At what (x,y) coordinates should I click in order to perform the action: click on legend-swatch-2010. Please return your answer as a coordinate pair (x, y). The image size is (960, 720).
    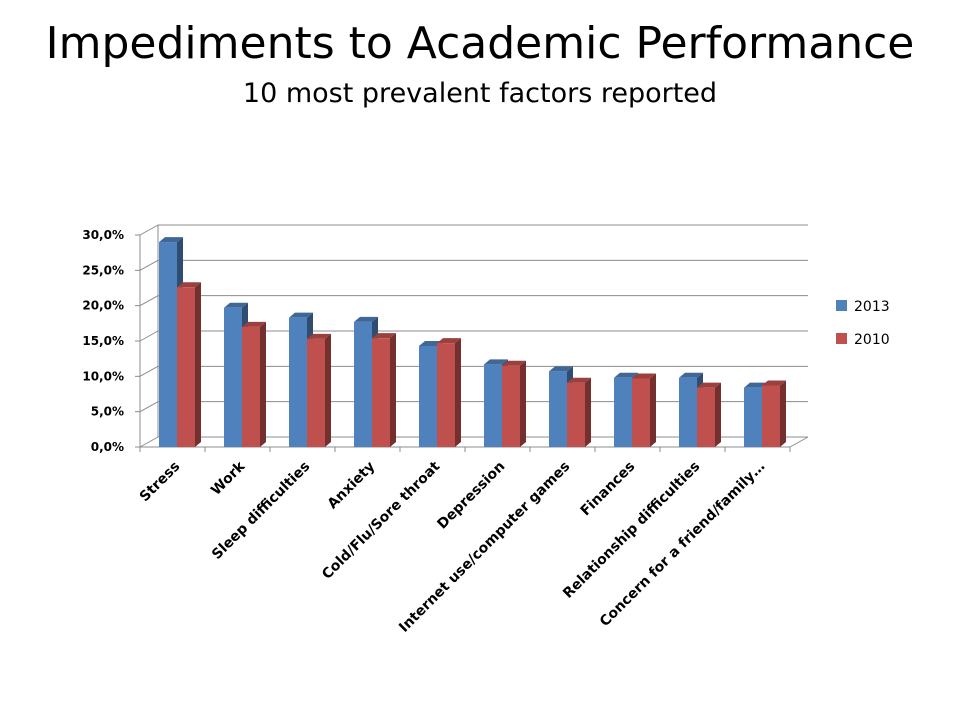
    Looking at the image, I should click on (841, 338).